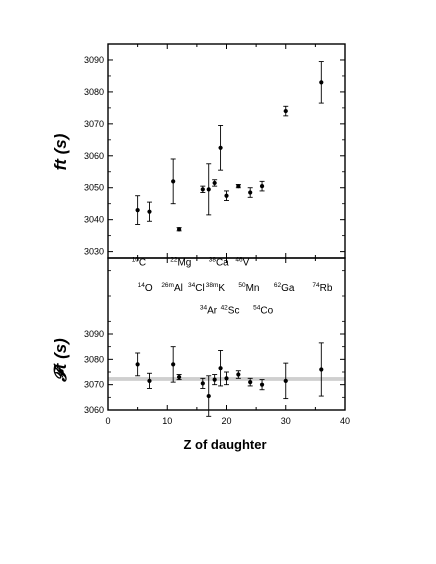  What do you see at coordinates (167, 421) in the screenshot?
I see `x-tick-label: 10` at bounding box center [167, 421].